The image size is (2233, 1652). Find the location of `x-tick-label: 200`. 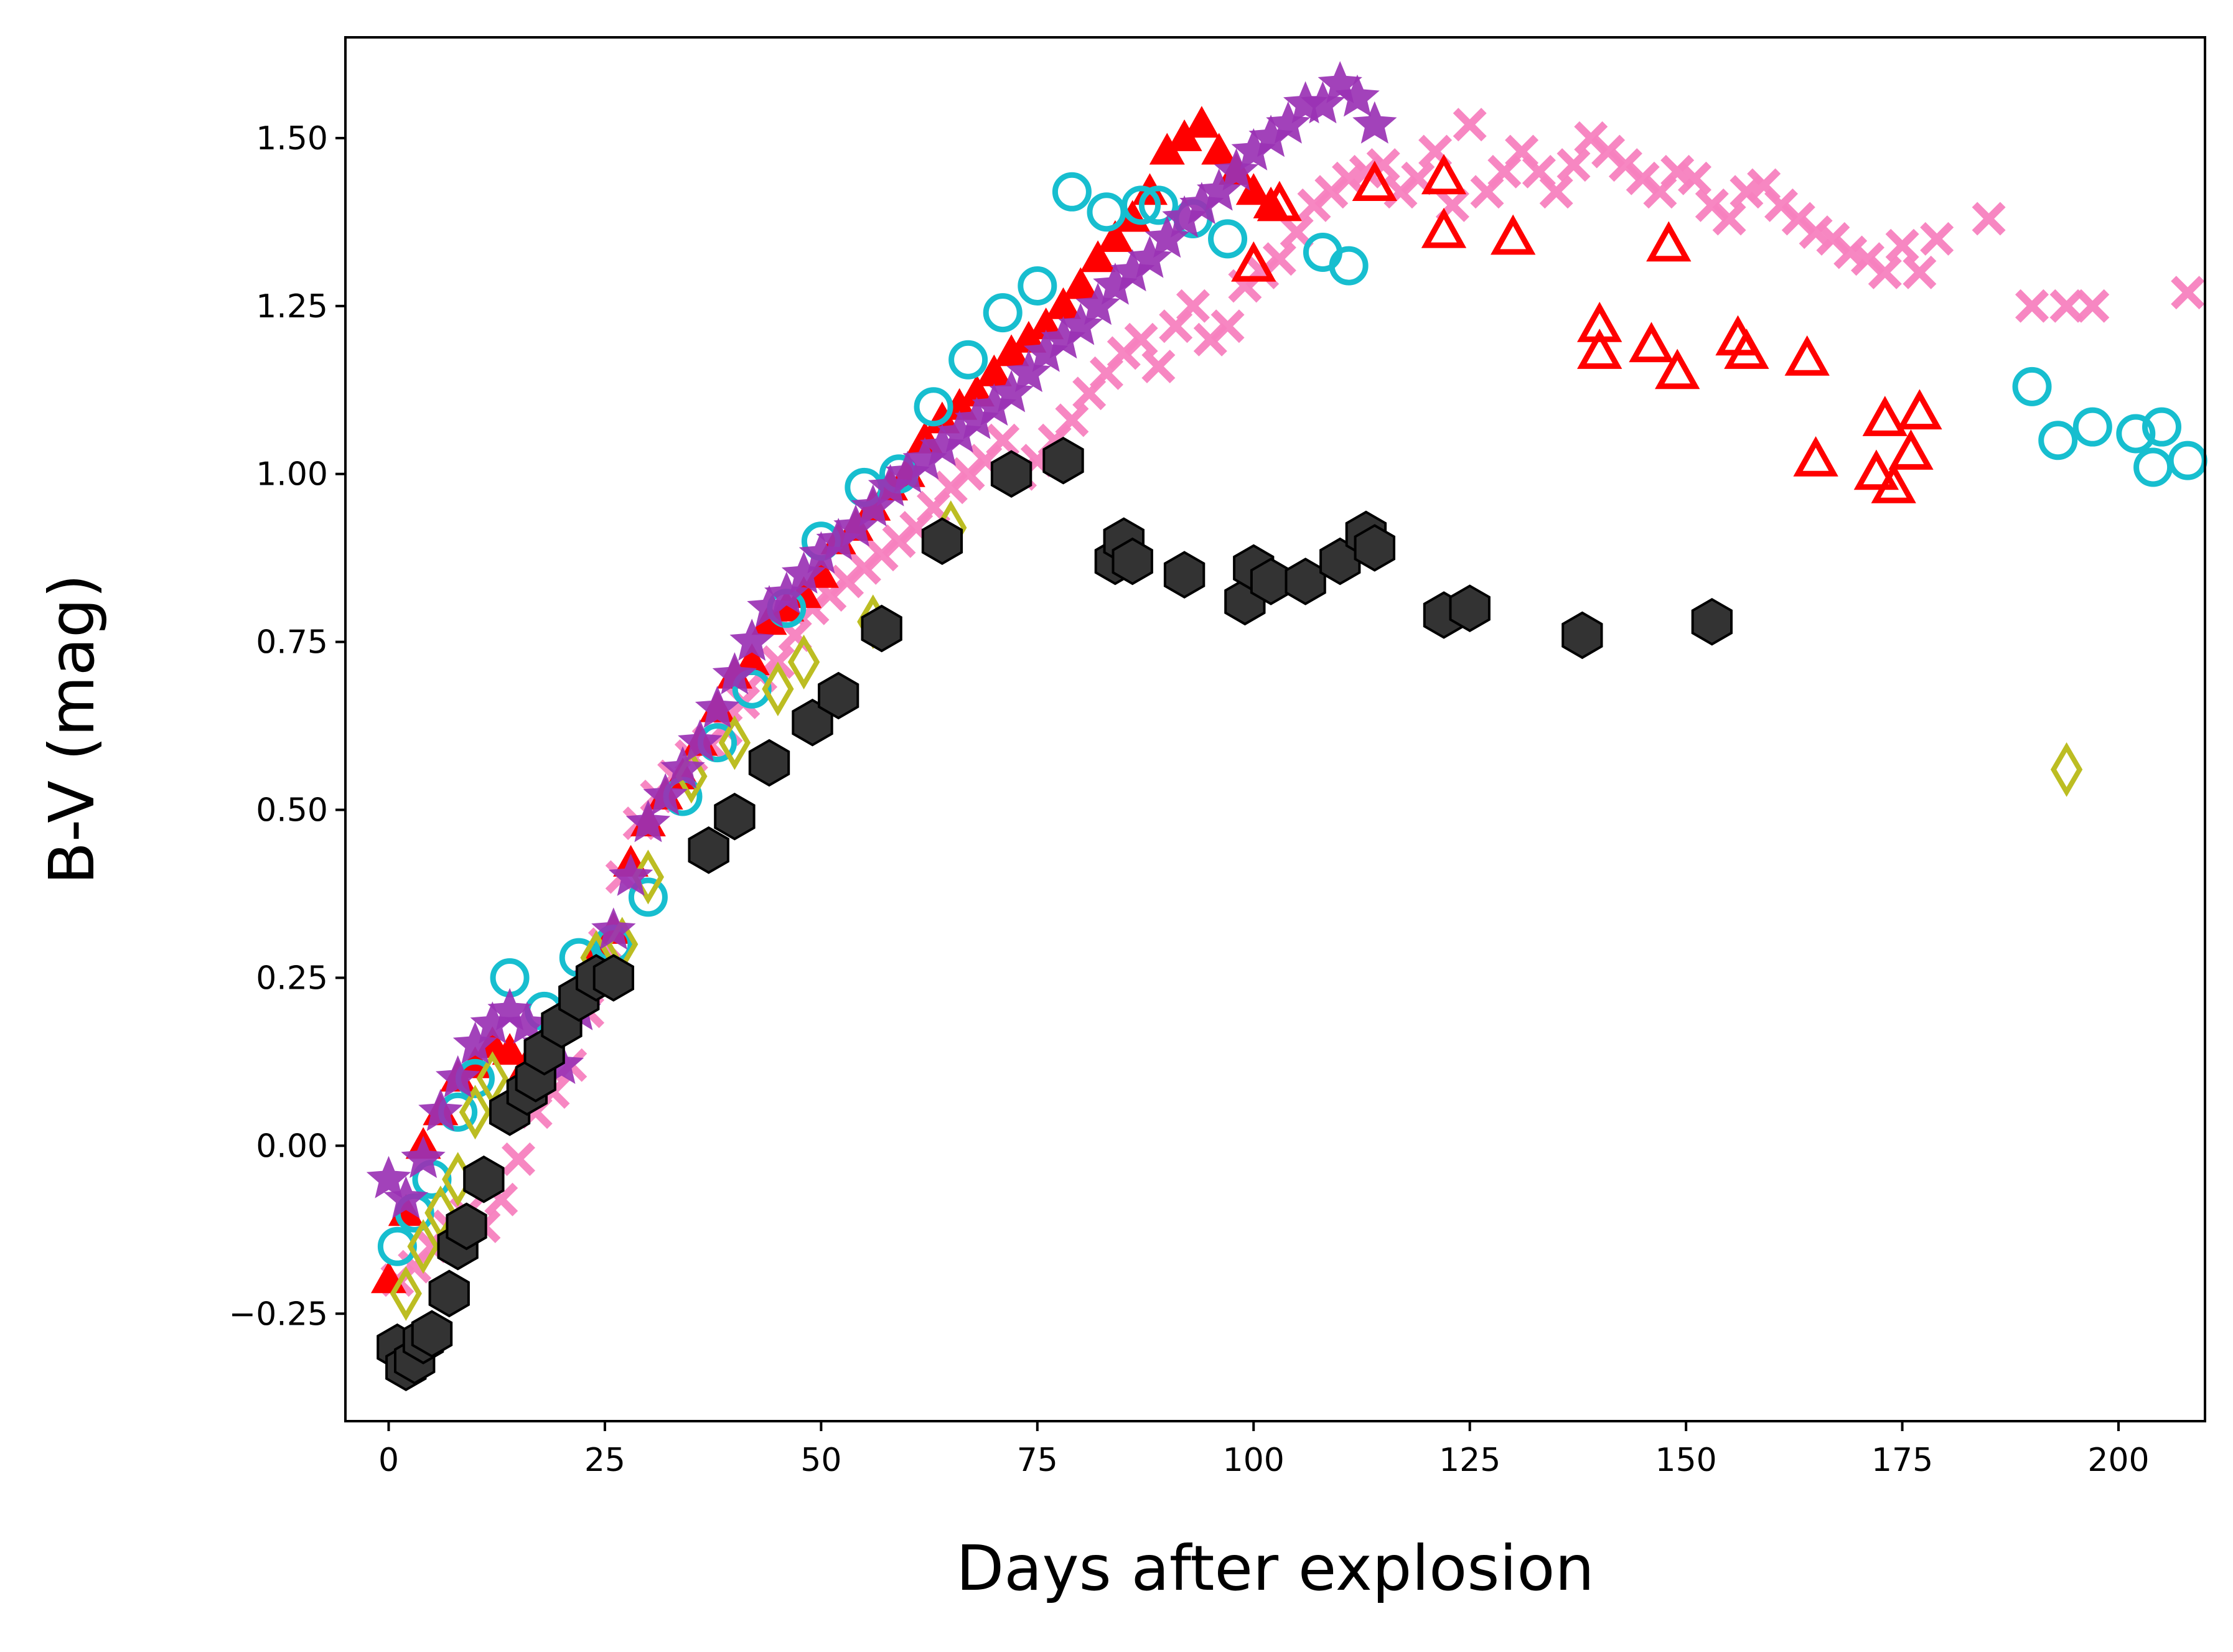

x-tick-label: 200 is located at coordinates (2118, 1461).